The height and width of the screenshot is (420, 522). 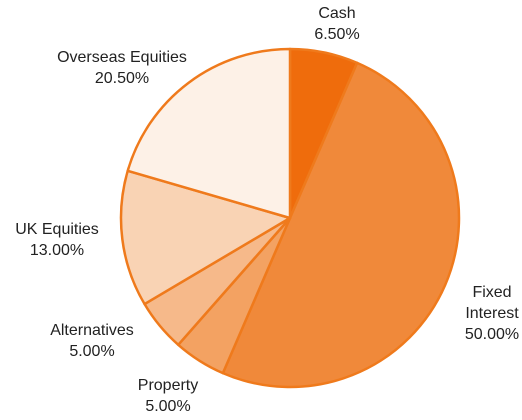 What do you see at coordinates (78, 240) in the screenshot?
I see `slice-label: UK Equities 13.00%` at bounding box center [78, 240].